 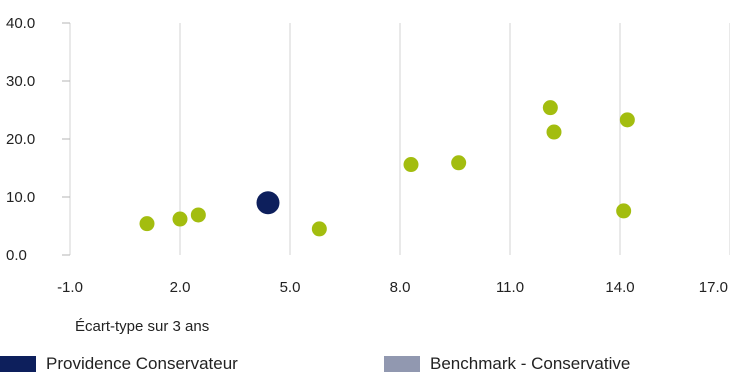 What do you see at coordinates (20, 139) in the screenshot?
I see `y-tick-label-2: 20.0` at bounding box center [20, 139].